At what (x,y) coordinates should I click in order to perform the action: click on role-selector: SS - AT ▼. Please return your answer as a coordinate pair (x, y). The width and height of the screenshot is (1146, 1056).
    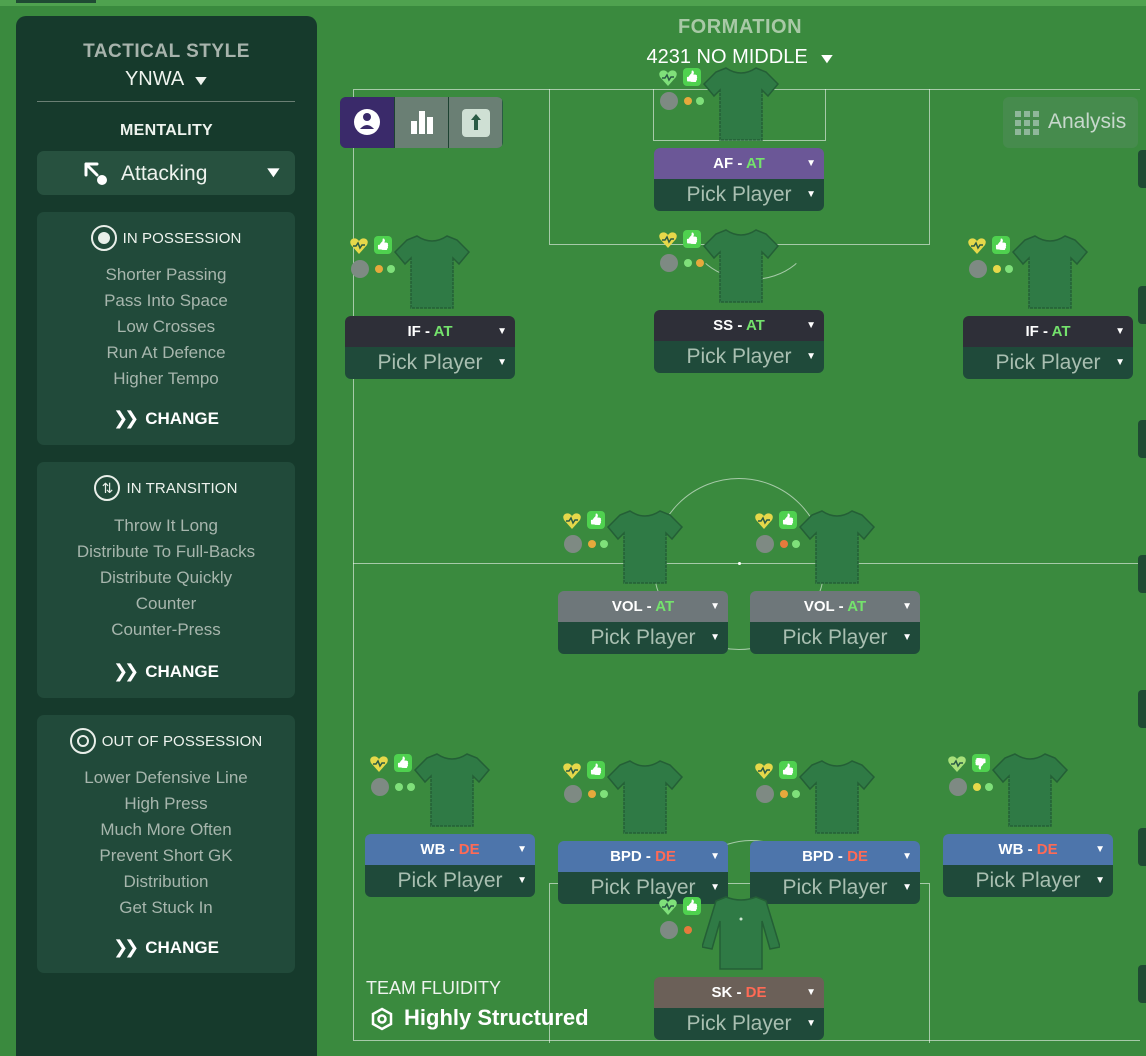
    Looking at the image, I should click on (739, 325).